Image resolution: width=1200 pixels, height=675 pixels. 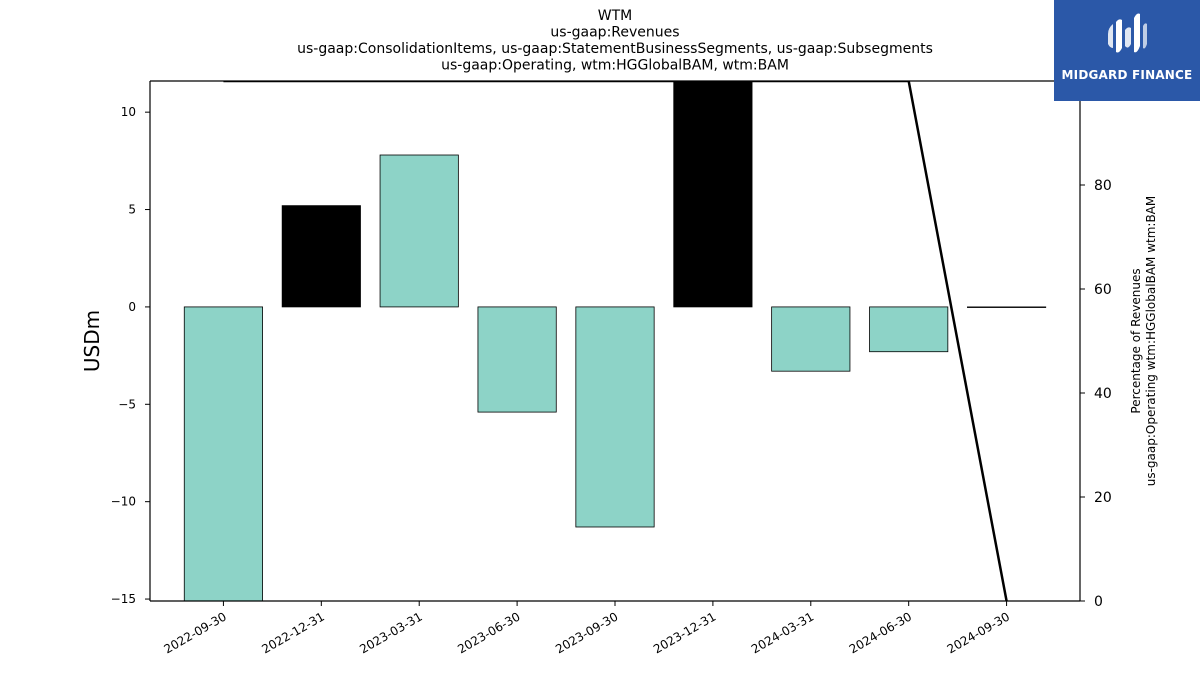 What do you see at coordinates (1098, 602) in the screenshot?
I see `ytick-right-label: 0` at bounding box center [1098, 602].